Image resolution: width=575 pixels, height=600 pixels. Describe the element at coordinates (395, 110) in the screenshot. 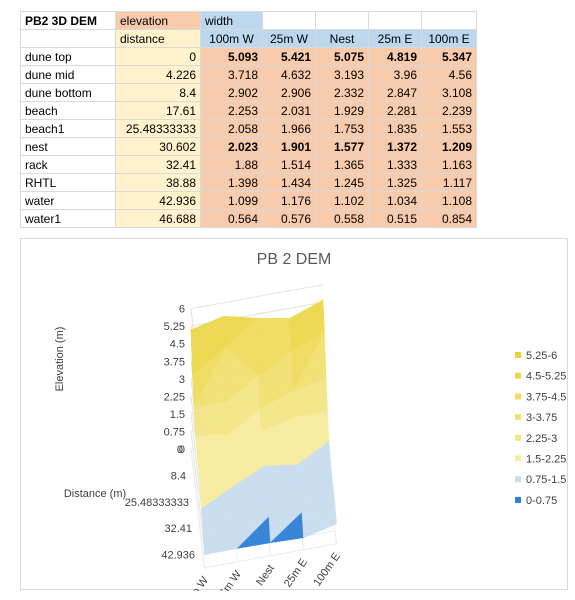

I see `elevation-cell: 2.281` at that location.